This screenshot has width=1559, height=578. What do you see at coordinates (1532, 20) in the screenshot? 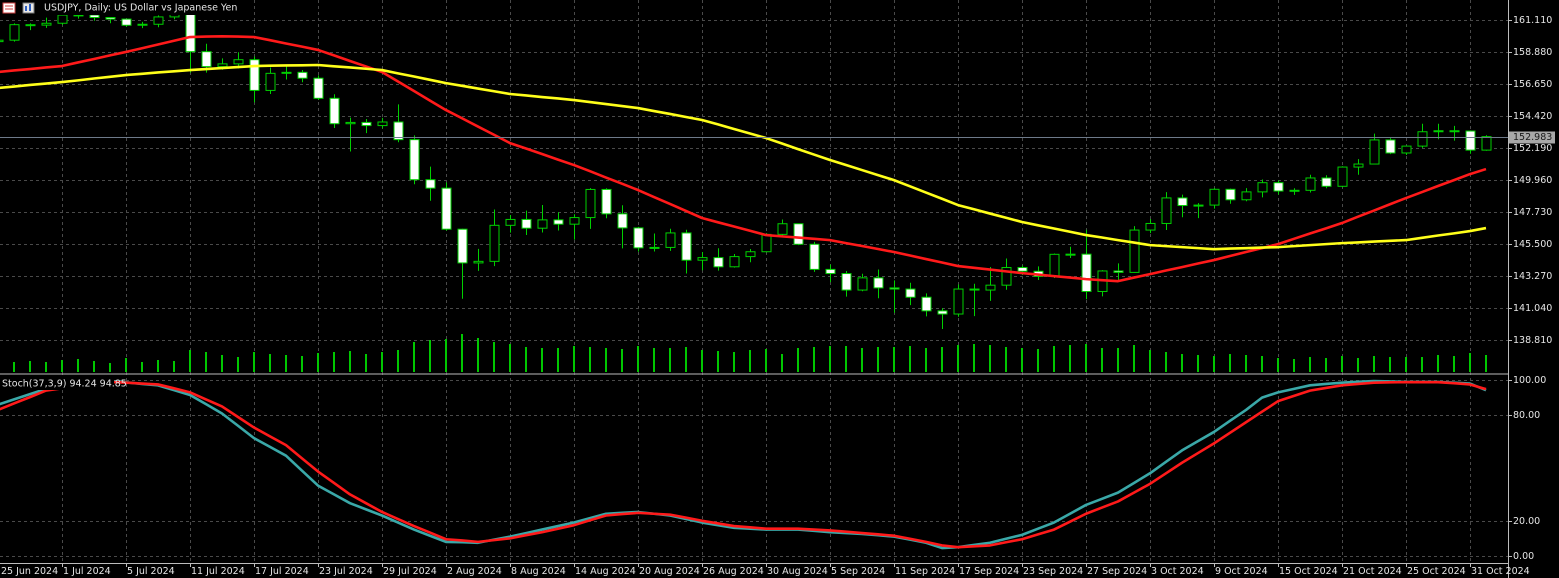
I see `y-tick-label: 161.110` at bounding box center [1532, 20].